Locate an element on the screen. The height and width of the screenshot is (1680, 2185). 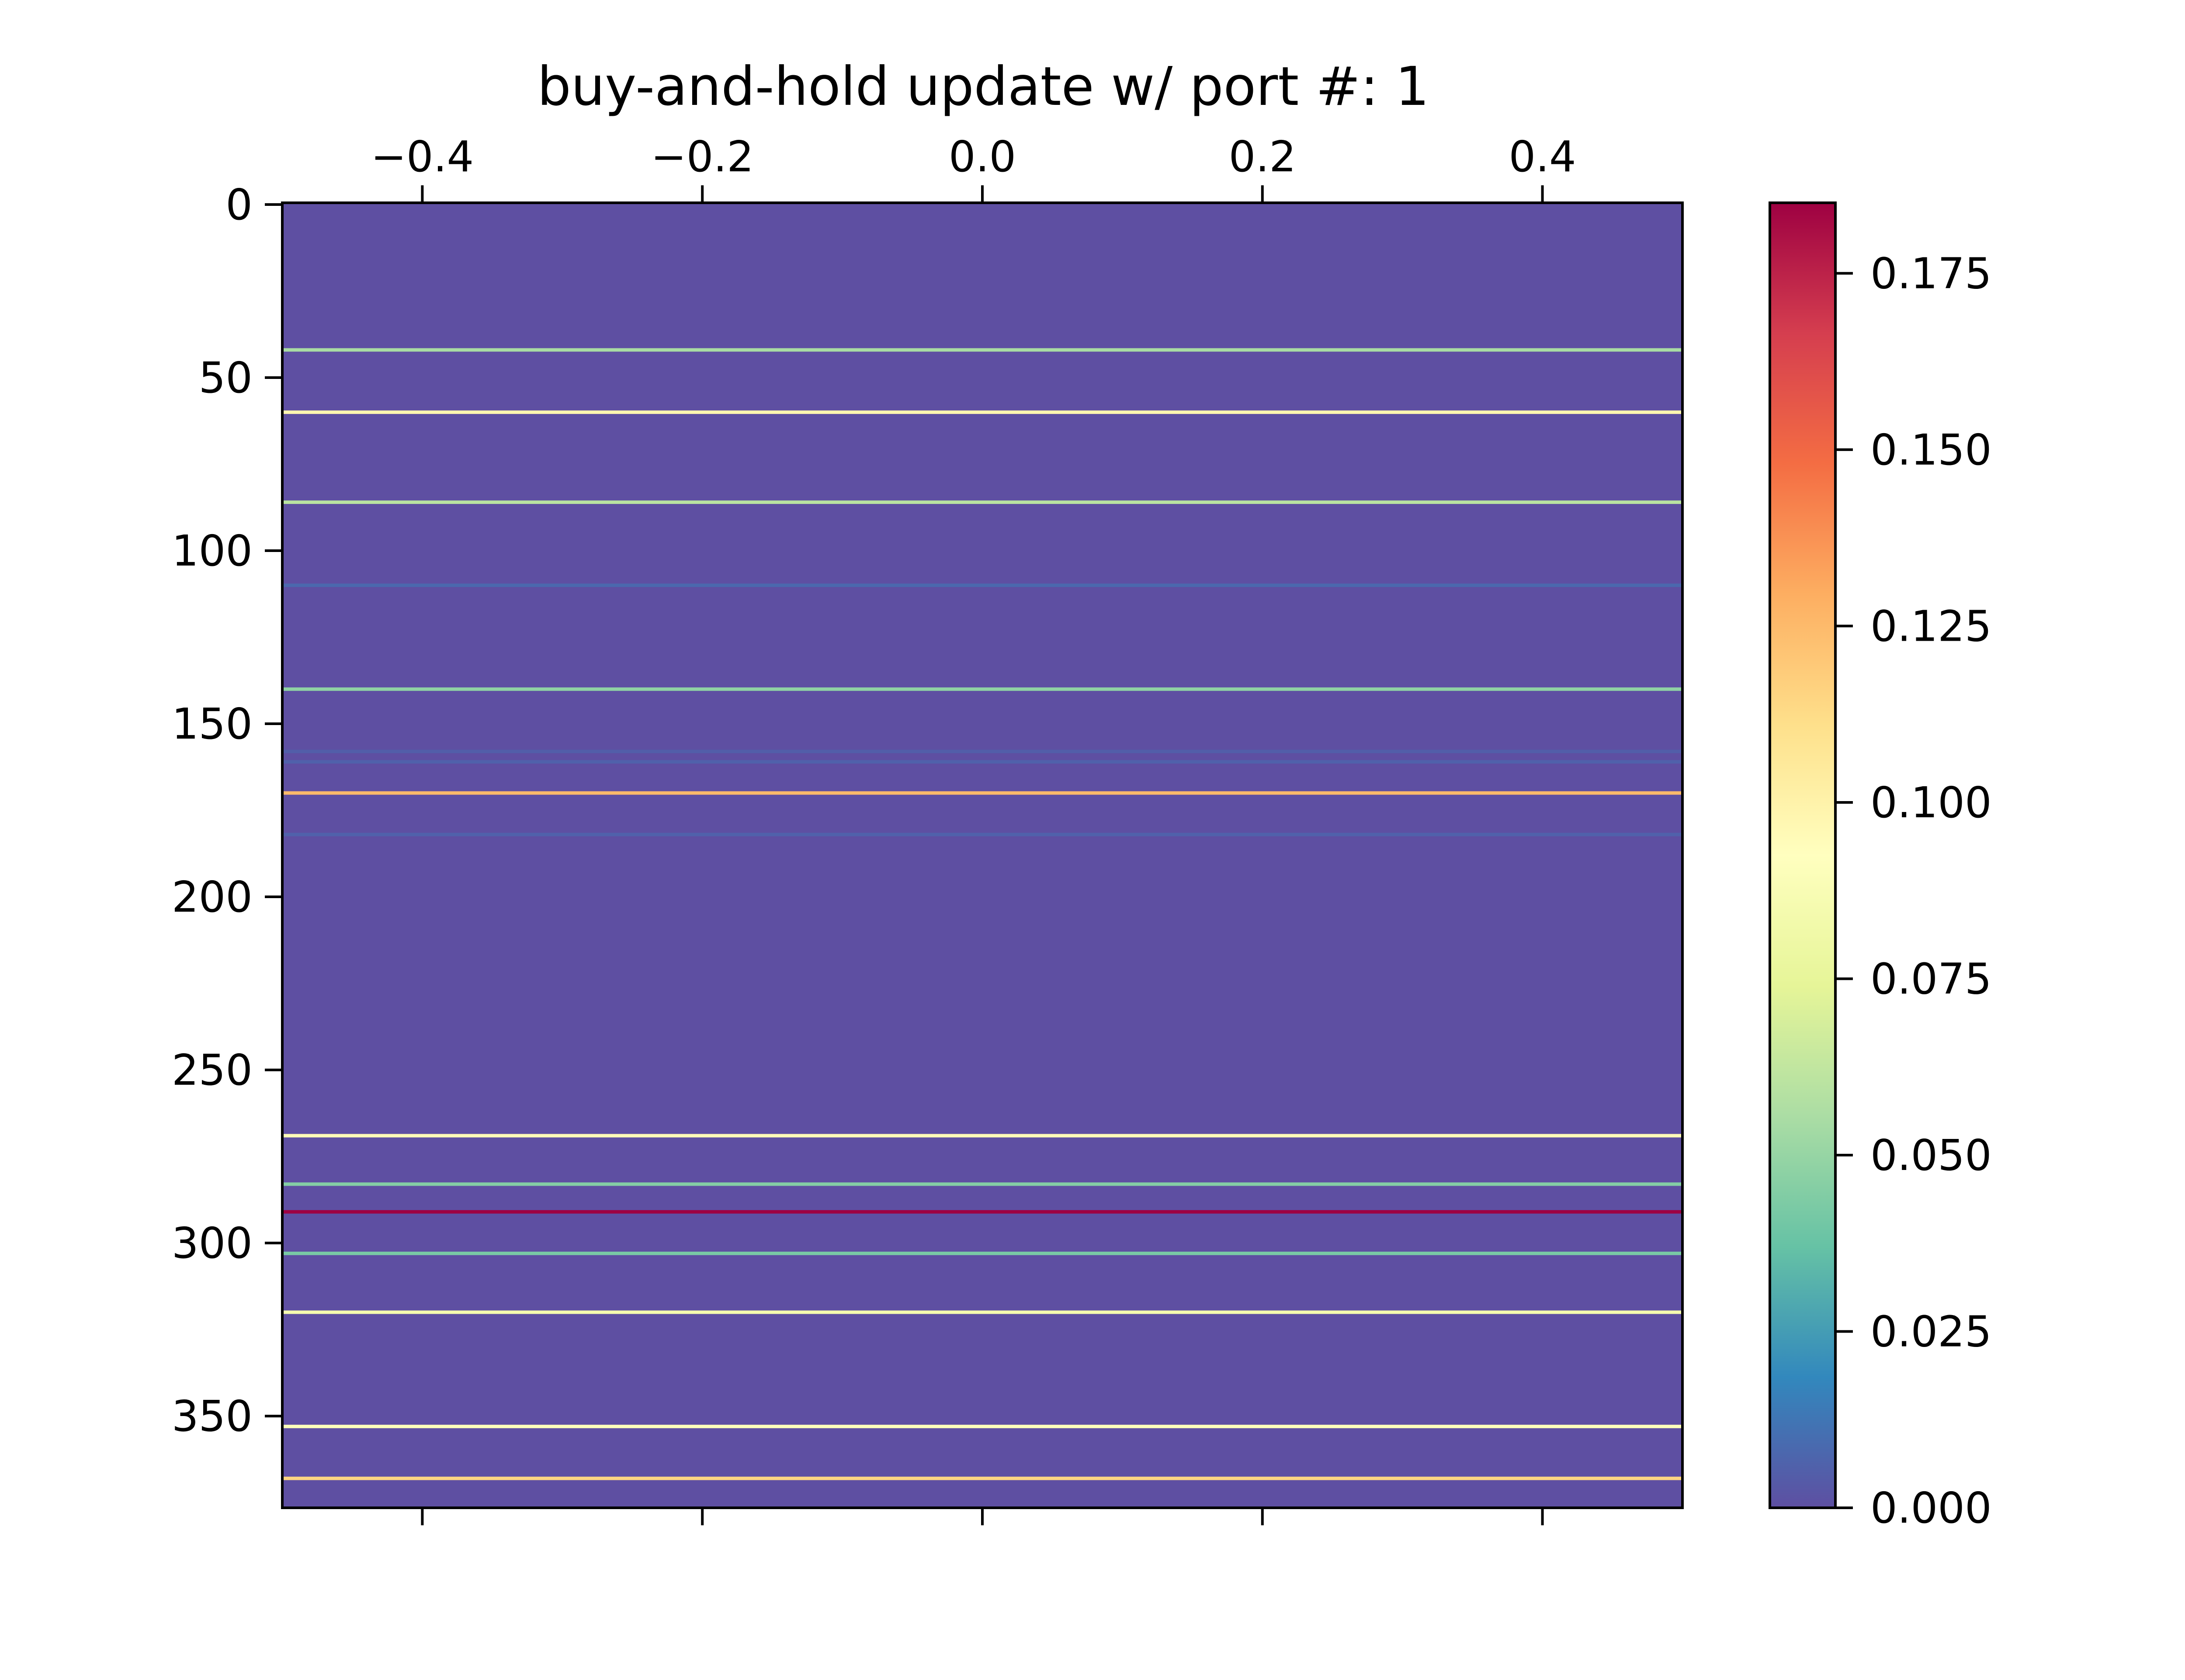
y-tick-label: 150 is located at coordinates (212, 724).